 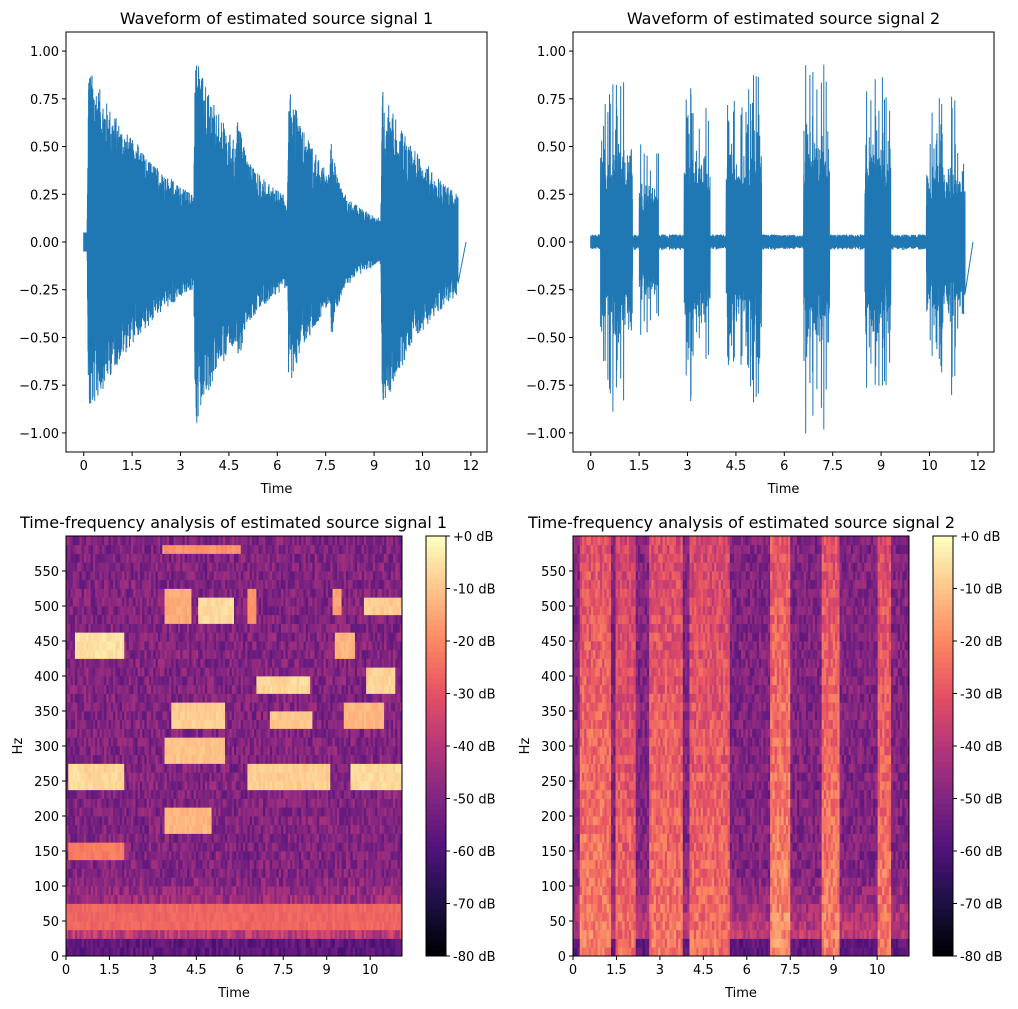 I want to click on waveform-2-y-tick-label: 0.25, so click(x=551, y=195).